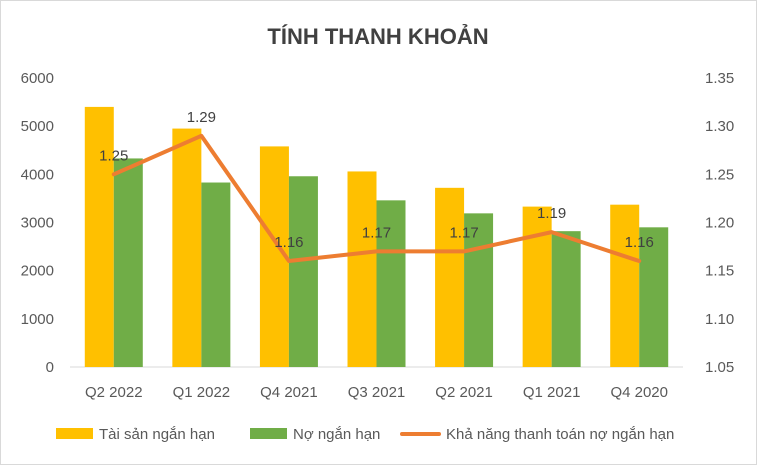  What do you see at coordinates (201, 117) in the screenshot?
I see `ratio-data-label: 1.29` at bounding box center [201, 117].